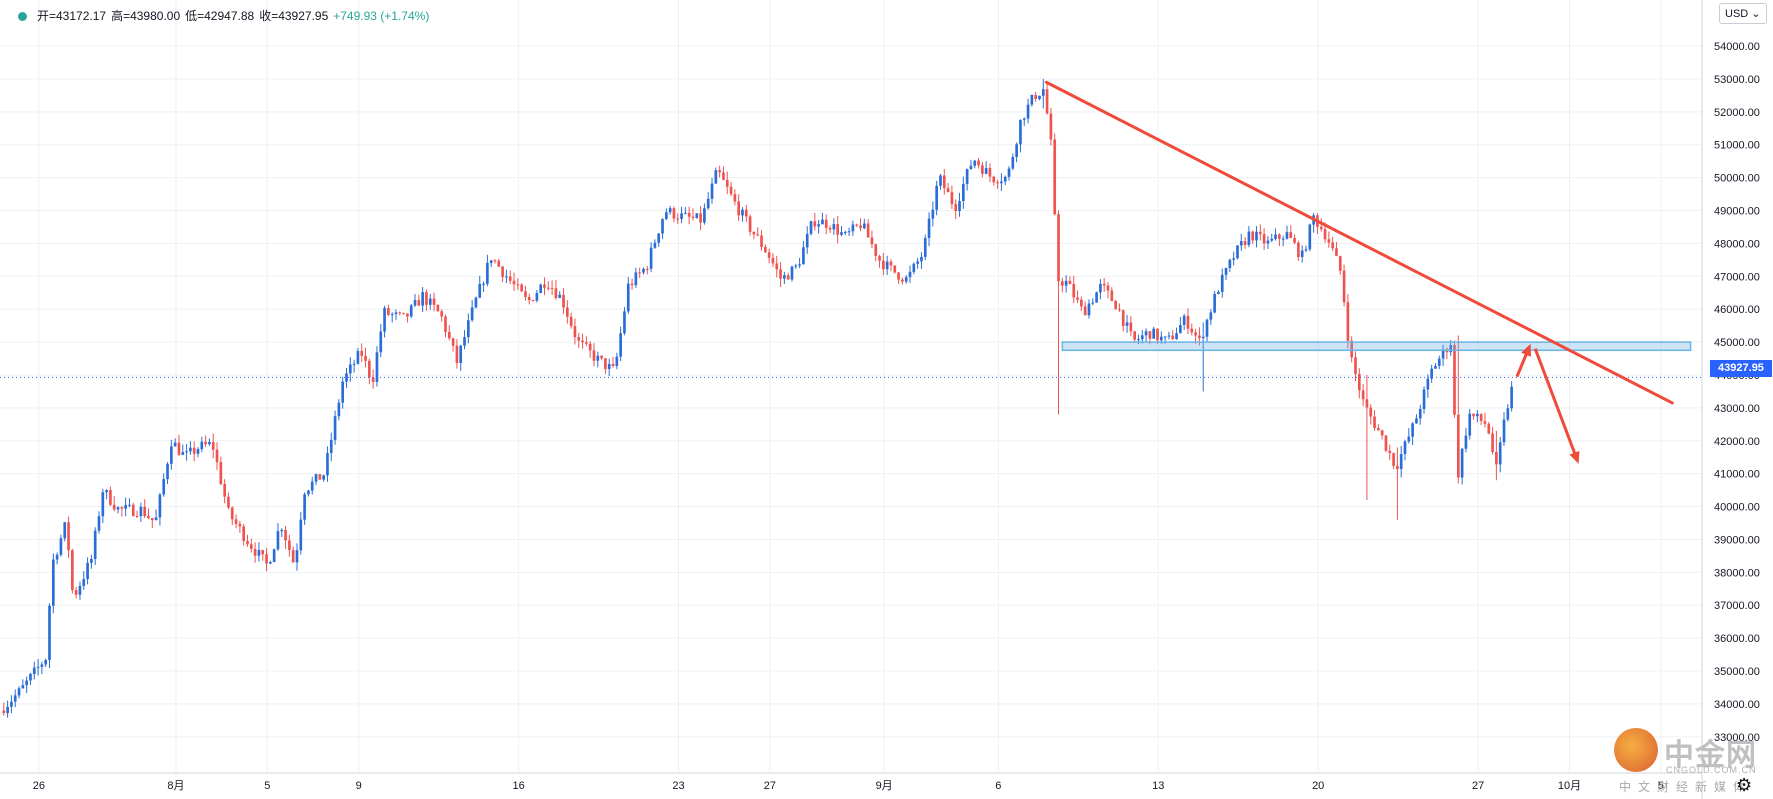 The width and height of the screenshot is (1773, 799). What do you see at coordinates (1737, 277) in the screenshot?
I see `price-tick-label: 47000.00` at bounding box center [1737, 277].